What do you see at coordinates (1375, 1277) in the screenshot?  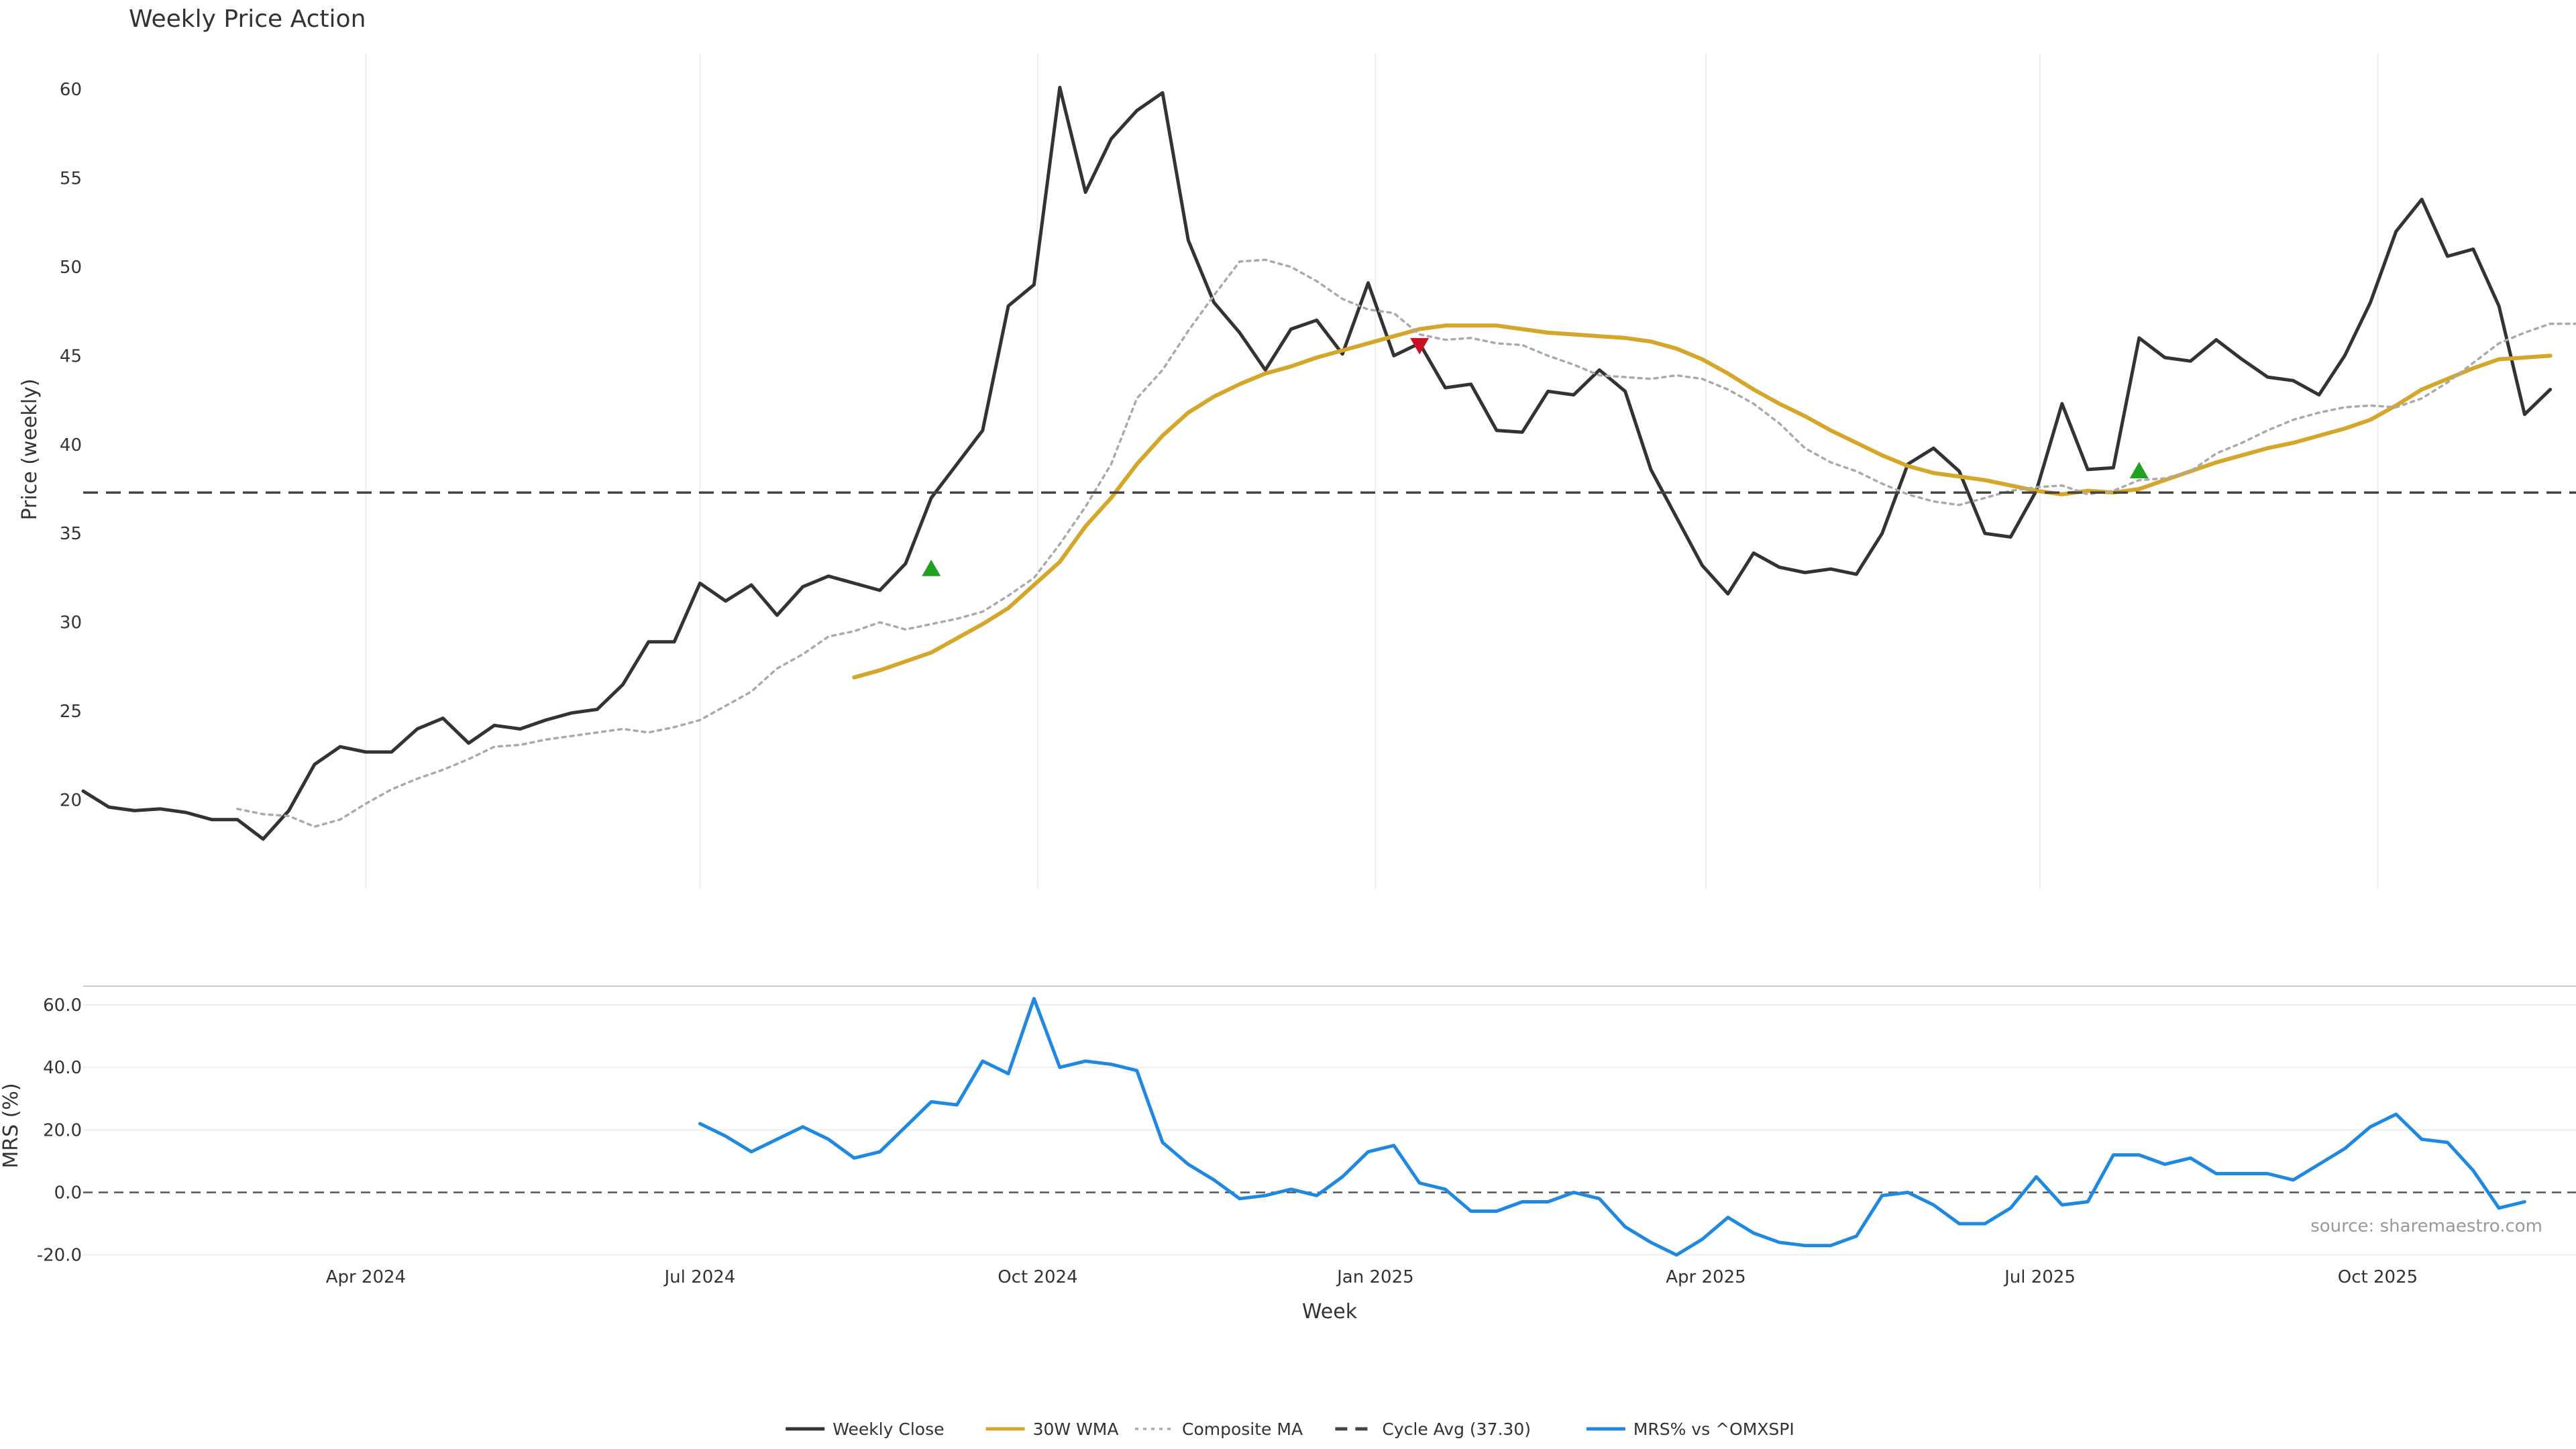 I see `x-tick-label: Jan 2025` at bounding box center [1375, 1277].